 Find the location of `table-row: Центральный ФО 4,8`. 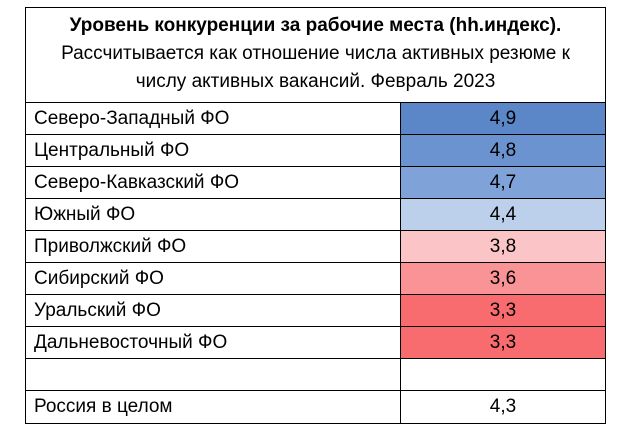

table-row: Центральный ФО 4,8 is located at coordinates (315, 151).